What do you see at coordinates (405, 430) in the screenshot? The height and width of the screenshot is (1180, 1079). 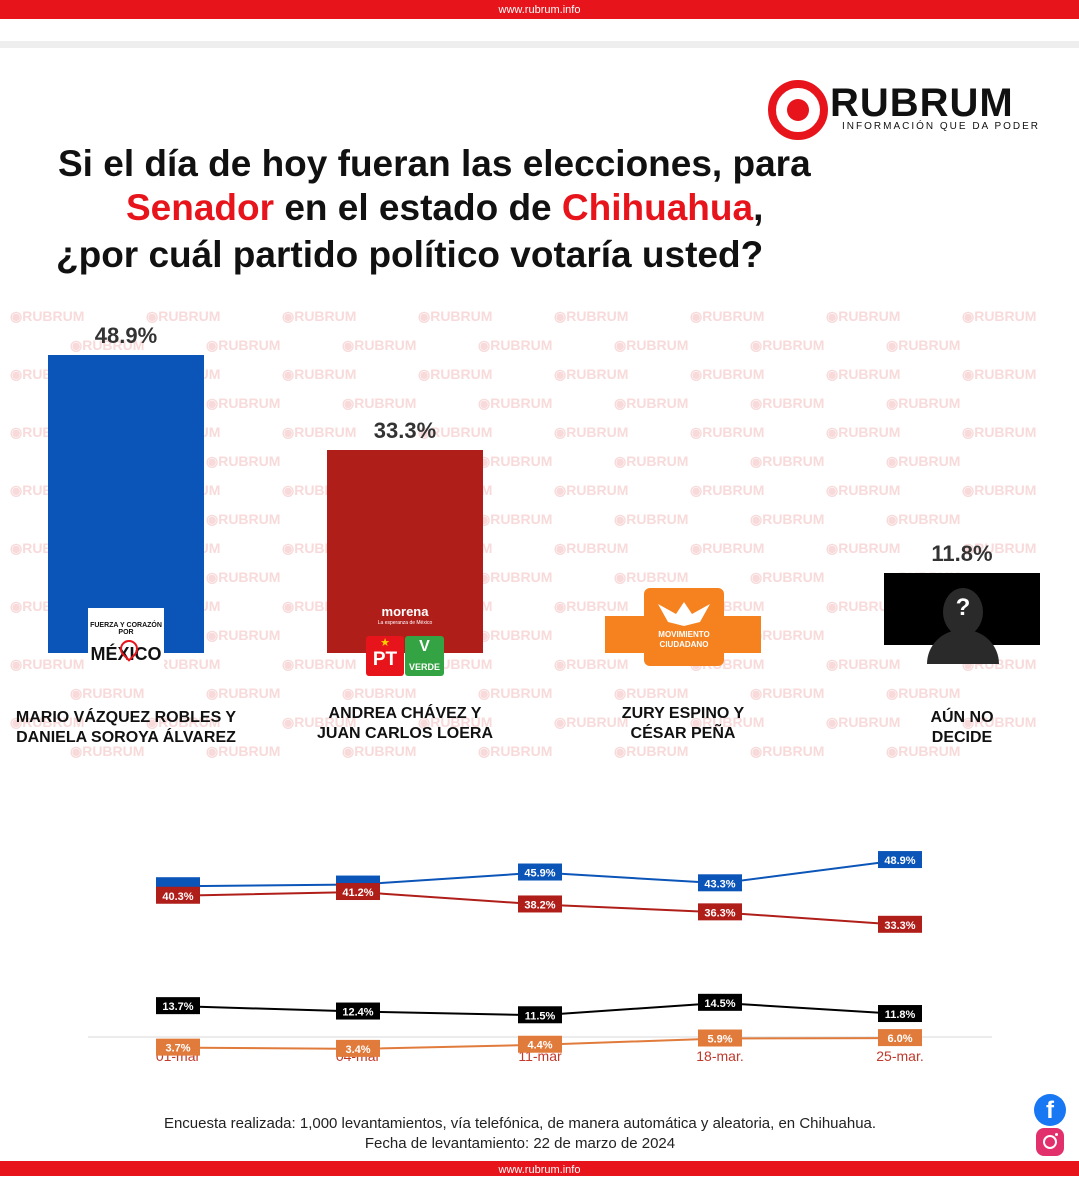 I see `bar-value-label: 33.3%` at bounding box center [405, 430].